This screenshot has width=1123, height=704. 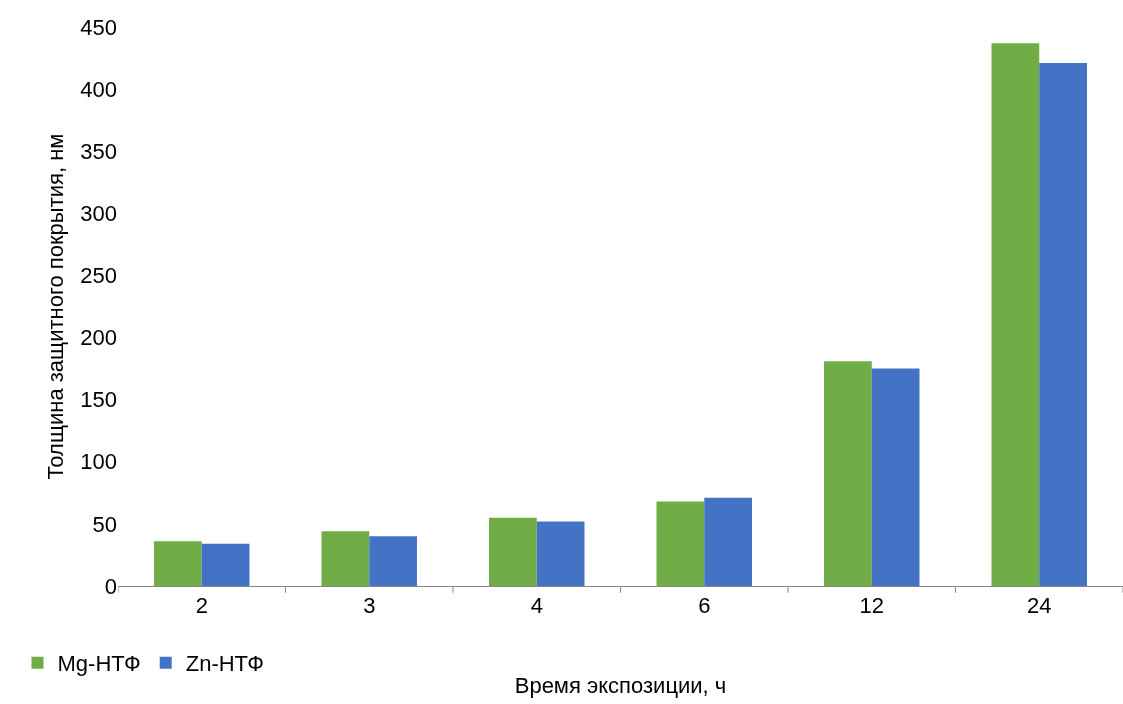 I want to click on x-axis-title: Время экспозиции, ч, so click(x=620, y=686).